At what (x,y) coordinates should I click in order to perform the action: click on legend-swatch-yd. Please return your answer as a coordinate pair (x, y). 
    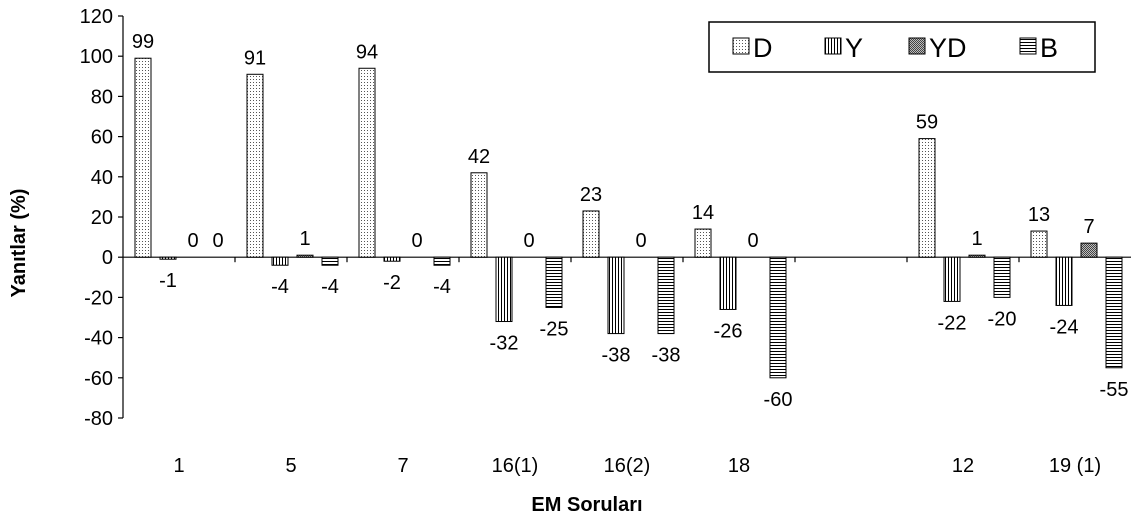
    Looking at the image, I should click on (917, 46).